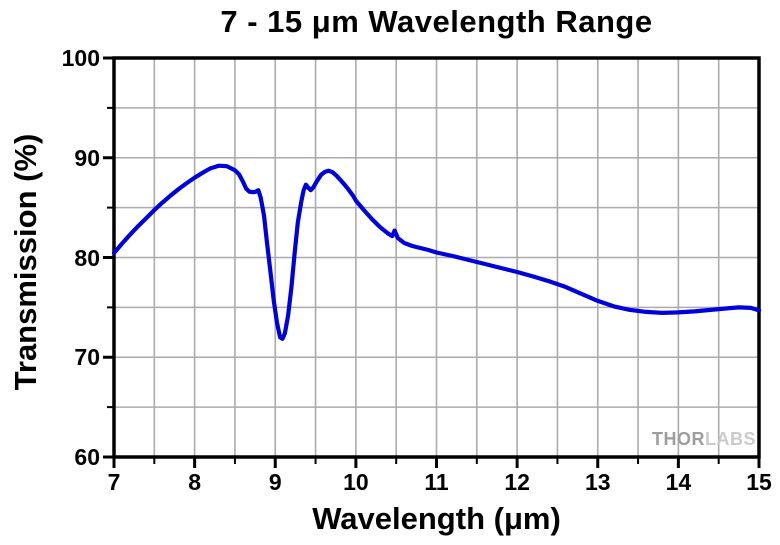  I want to click on x-tick-label: 14, so click(678, 482).